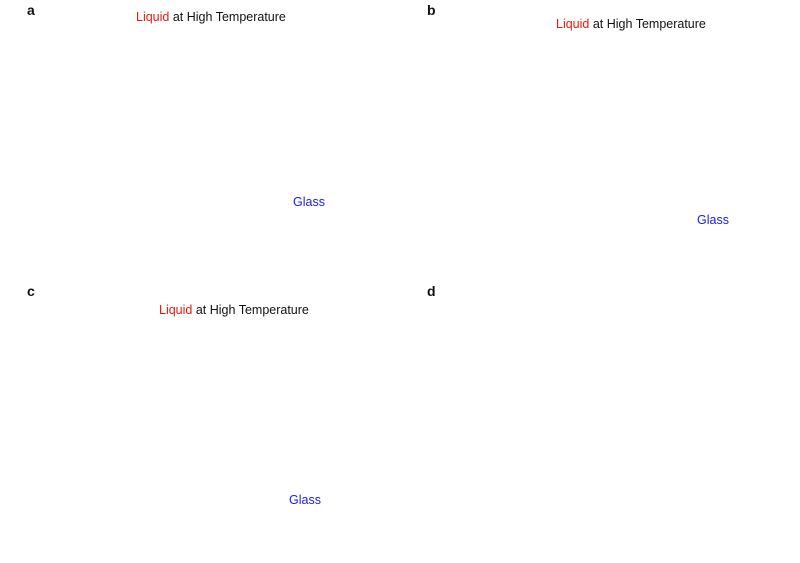 The height and width of the screenshot is (563, 800). I want to click on panel-b-letter: b, so click(431, 10).